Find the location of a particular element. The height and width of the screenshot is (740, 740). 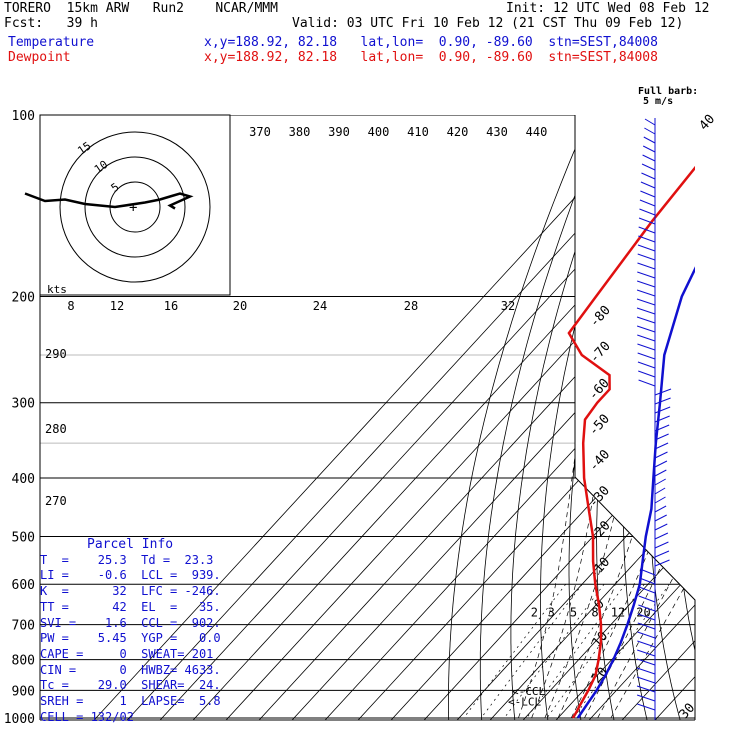

hodograph-speed-label: 32 is located at coordinates (508, 306).